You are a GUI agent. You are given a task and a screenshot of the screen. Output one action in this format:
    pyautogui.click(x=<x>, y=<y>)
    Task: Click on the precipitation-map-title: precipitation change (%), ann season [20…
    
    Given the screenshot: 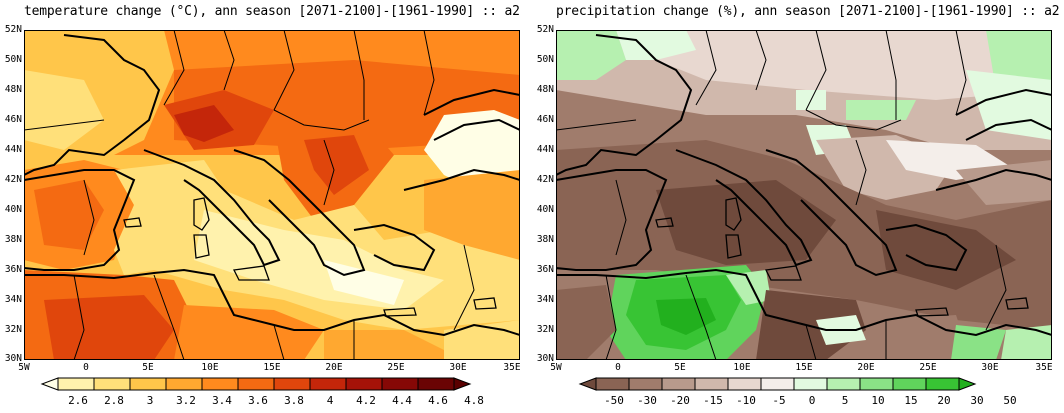 What is the action you would take?
    pyautogui.click(x=808, y=11)
    